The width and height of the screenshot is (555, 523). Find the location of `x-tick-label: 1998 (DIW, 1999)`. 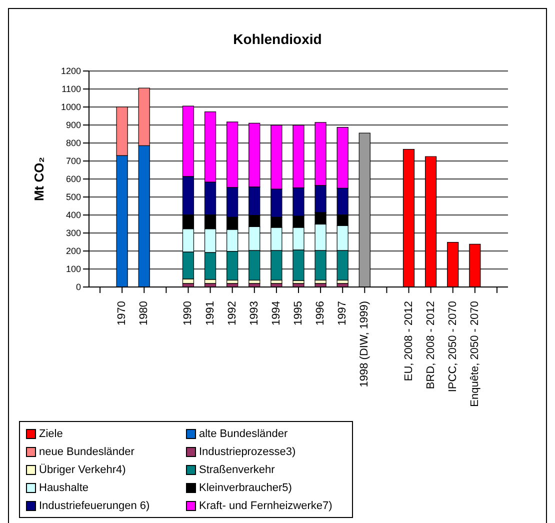

x-tick-label: 1998 (DIW, 1999) is located at coordinates (364, 344).